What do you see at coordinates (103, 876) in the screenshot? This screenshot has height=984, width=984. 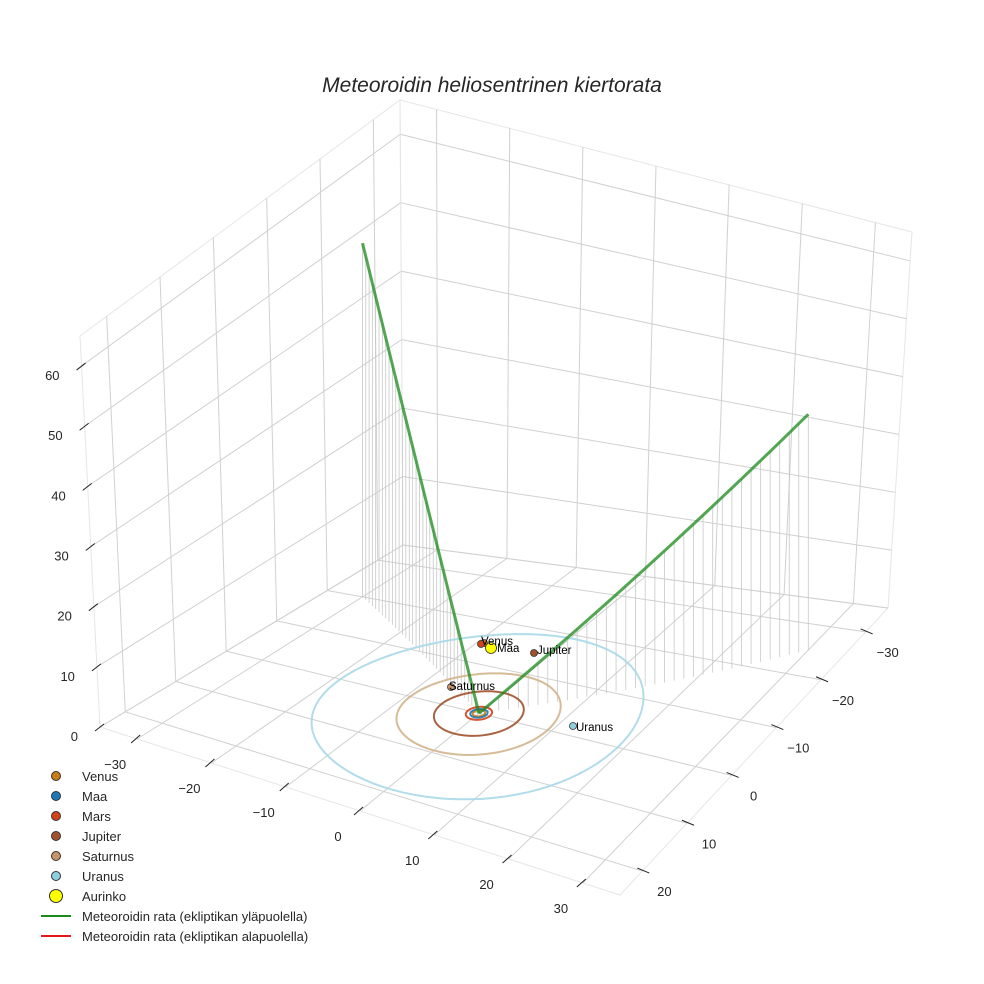 I see `legend-label: Uranus` at bounding box center [103, 876].